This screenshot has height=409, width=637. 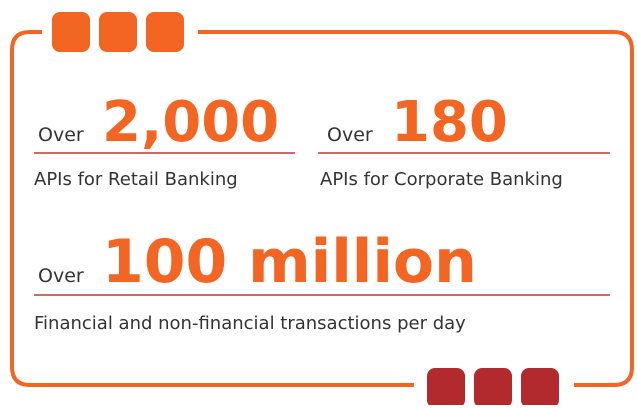 What do you see at coordinates (289, 262) in the screenshot?
I see `stat-value: 100 million` at bounding box center [289, 262].